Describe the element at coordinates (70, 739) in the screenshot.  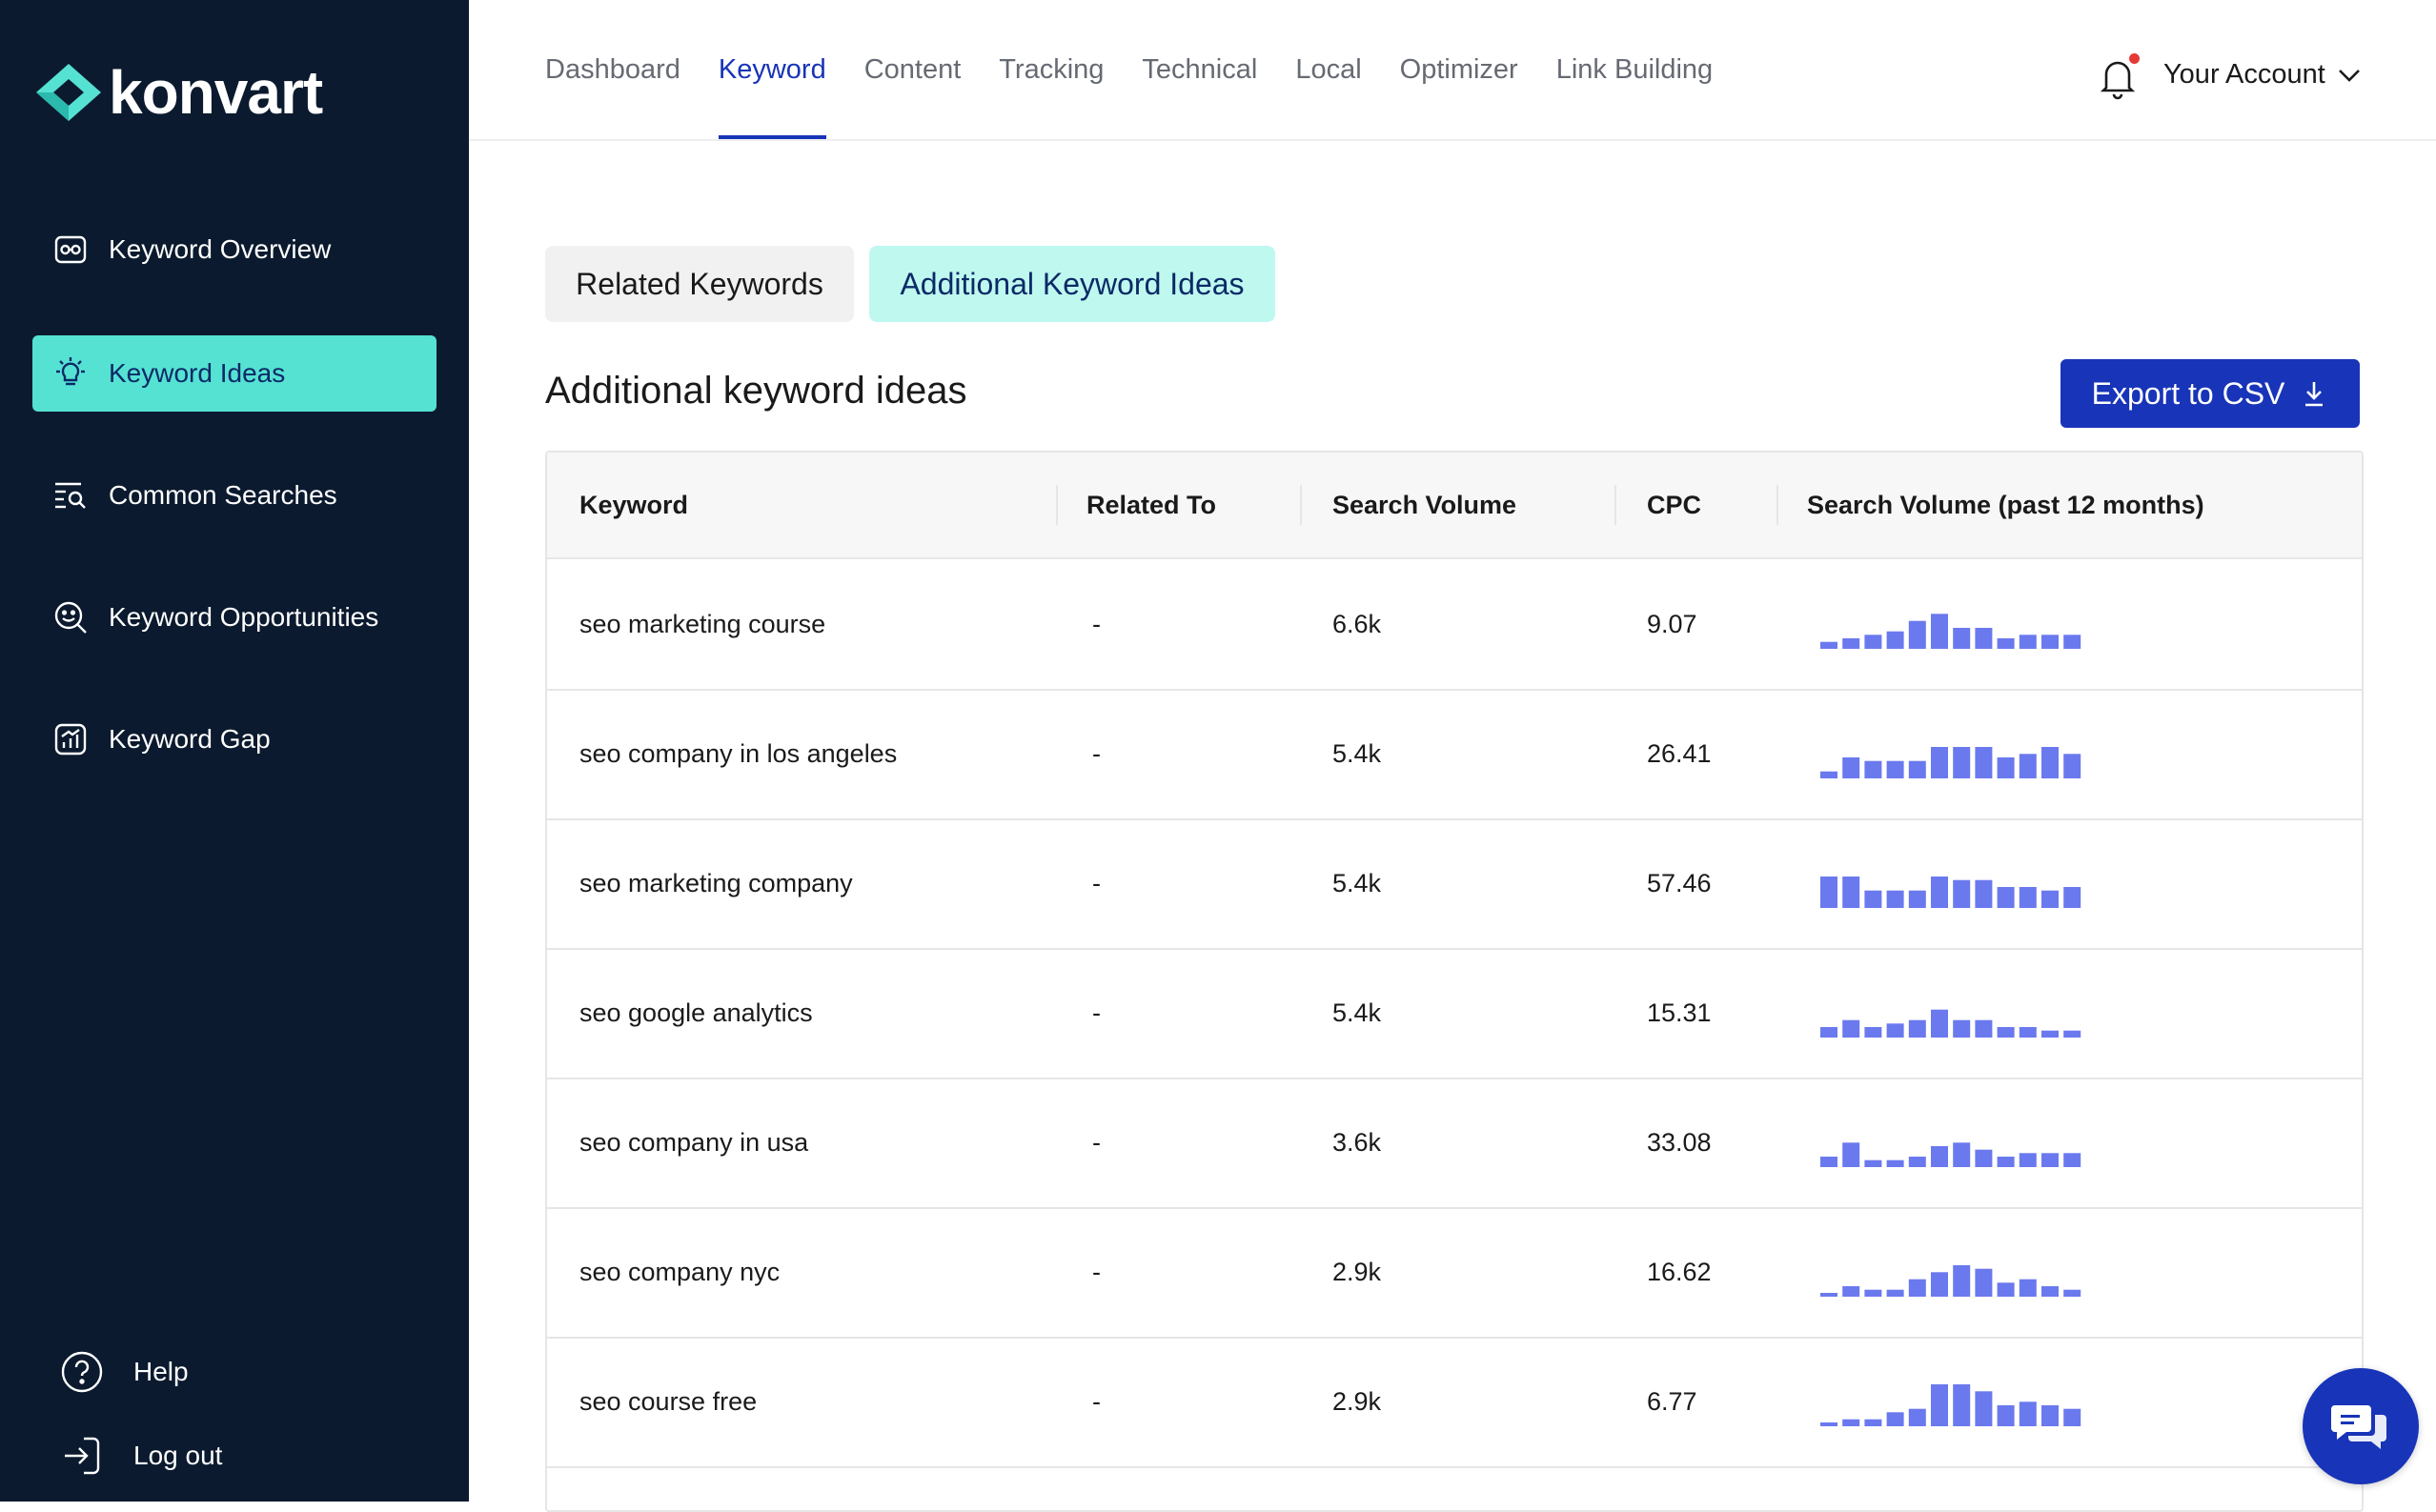
I see `chart-gap-icon` at that location.